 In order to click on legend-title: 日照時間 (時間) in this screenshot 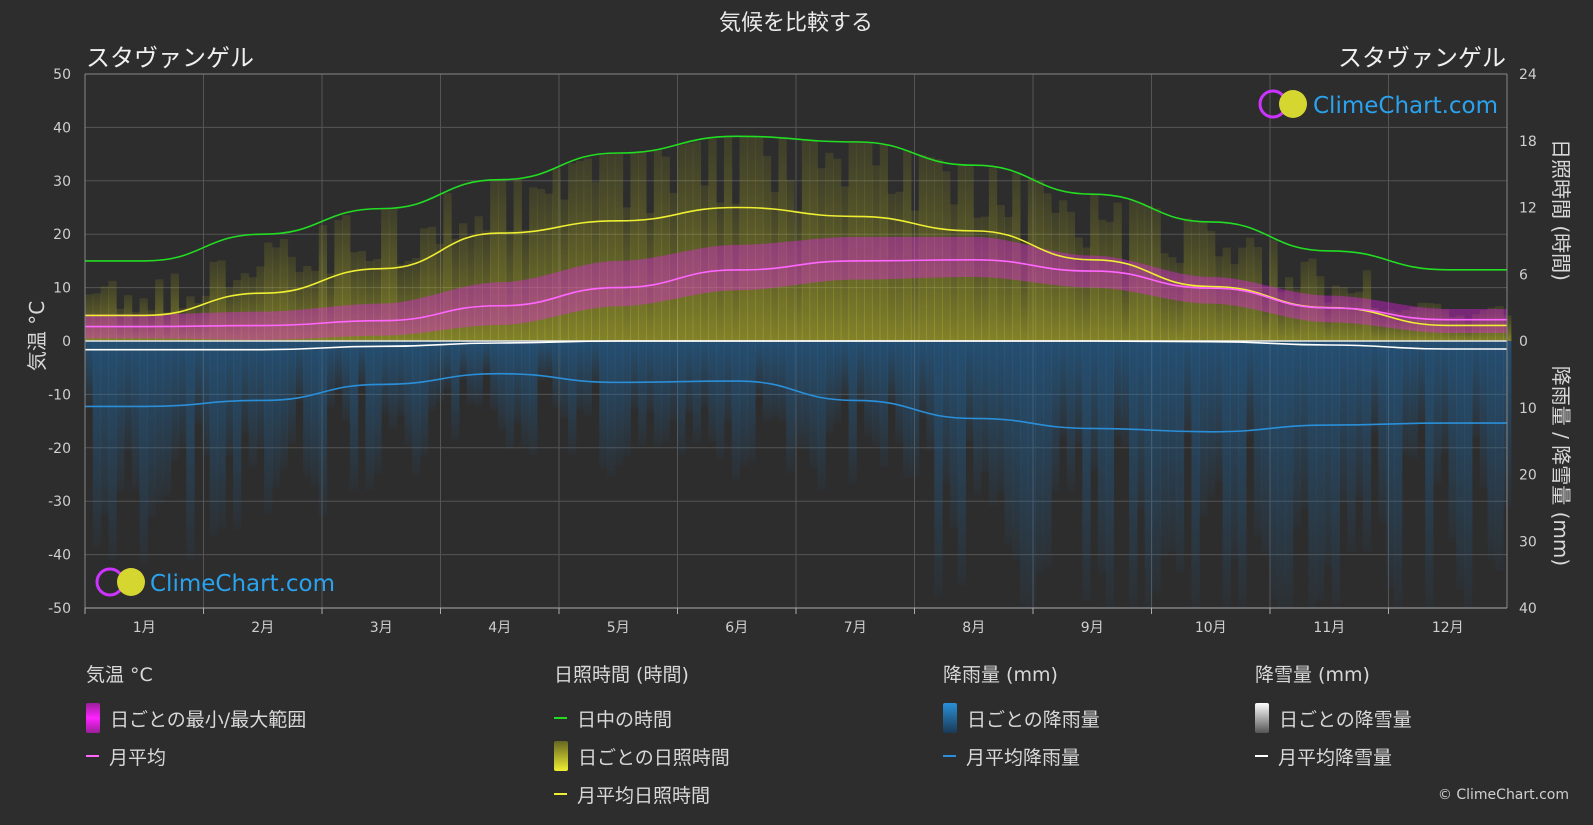, I will do `click(621, 675)`.